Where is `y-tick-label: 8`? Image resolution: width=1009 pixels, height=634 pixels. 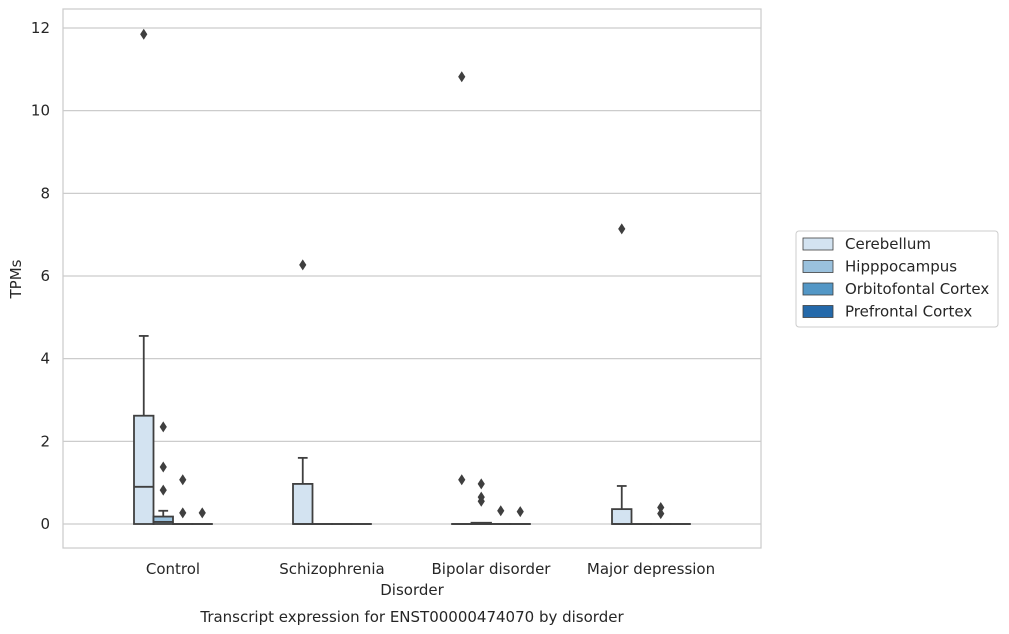
y-tick-label: 8 is located at coordinates (45, 193).